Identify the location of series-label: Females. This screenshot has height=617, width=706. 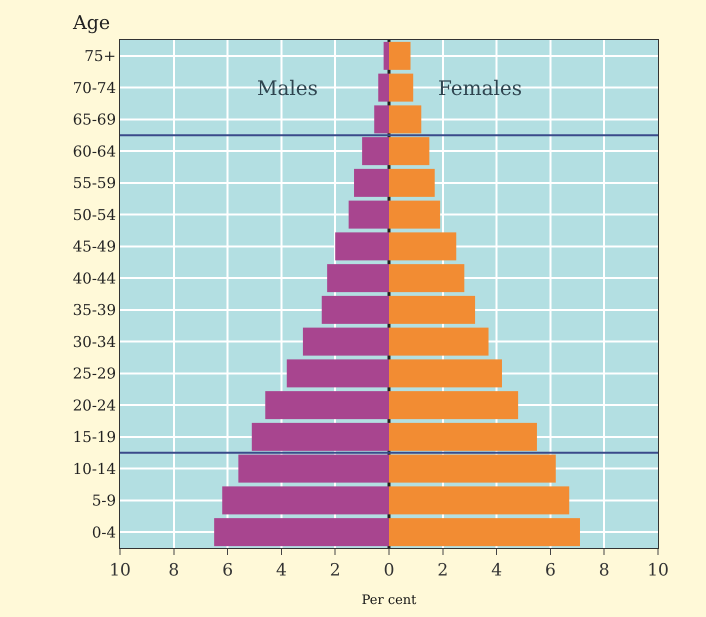
(480, 88).